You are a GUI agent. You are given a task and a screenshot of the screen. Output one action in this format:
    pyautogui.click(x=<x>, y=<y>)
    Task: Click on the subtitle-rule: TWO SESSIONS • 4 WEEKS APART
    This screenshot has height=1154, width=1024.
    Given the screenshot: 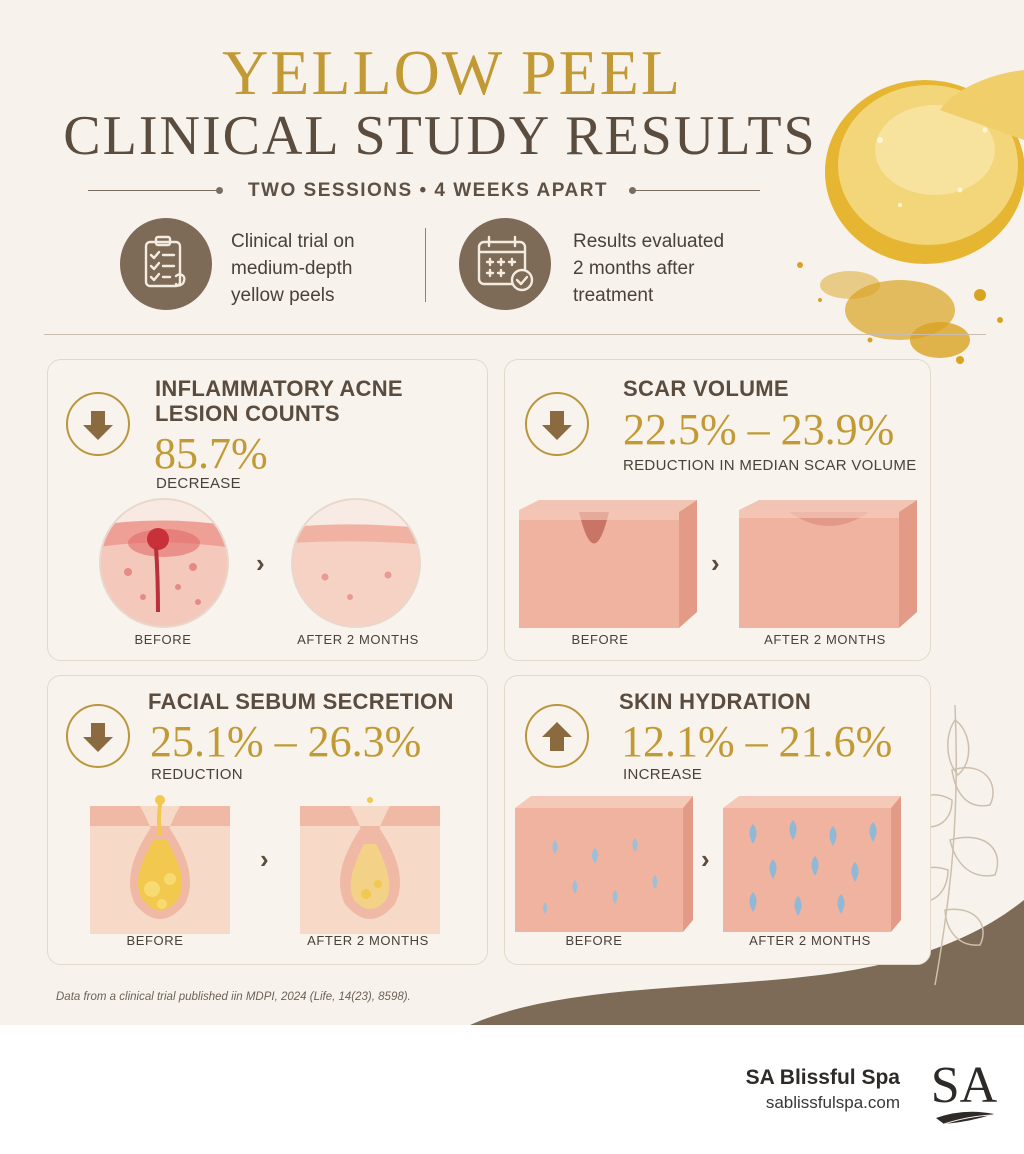 What is the action you would take?
    pyautogui.click(x=424, y=191)
    